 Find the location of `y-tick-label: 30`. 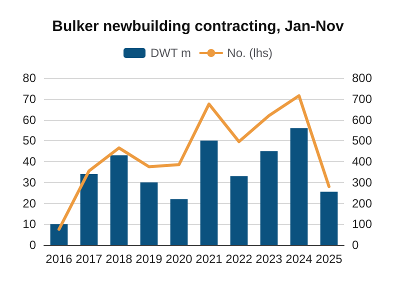

y-tick-label: 30 is located at coordinates (29, 182).